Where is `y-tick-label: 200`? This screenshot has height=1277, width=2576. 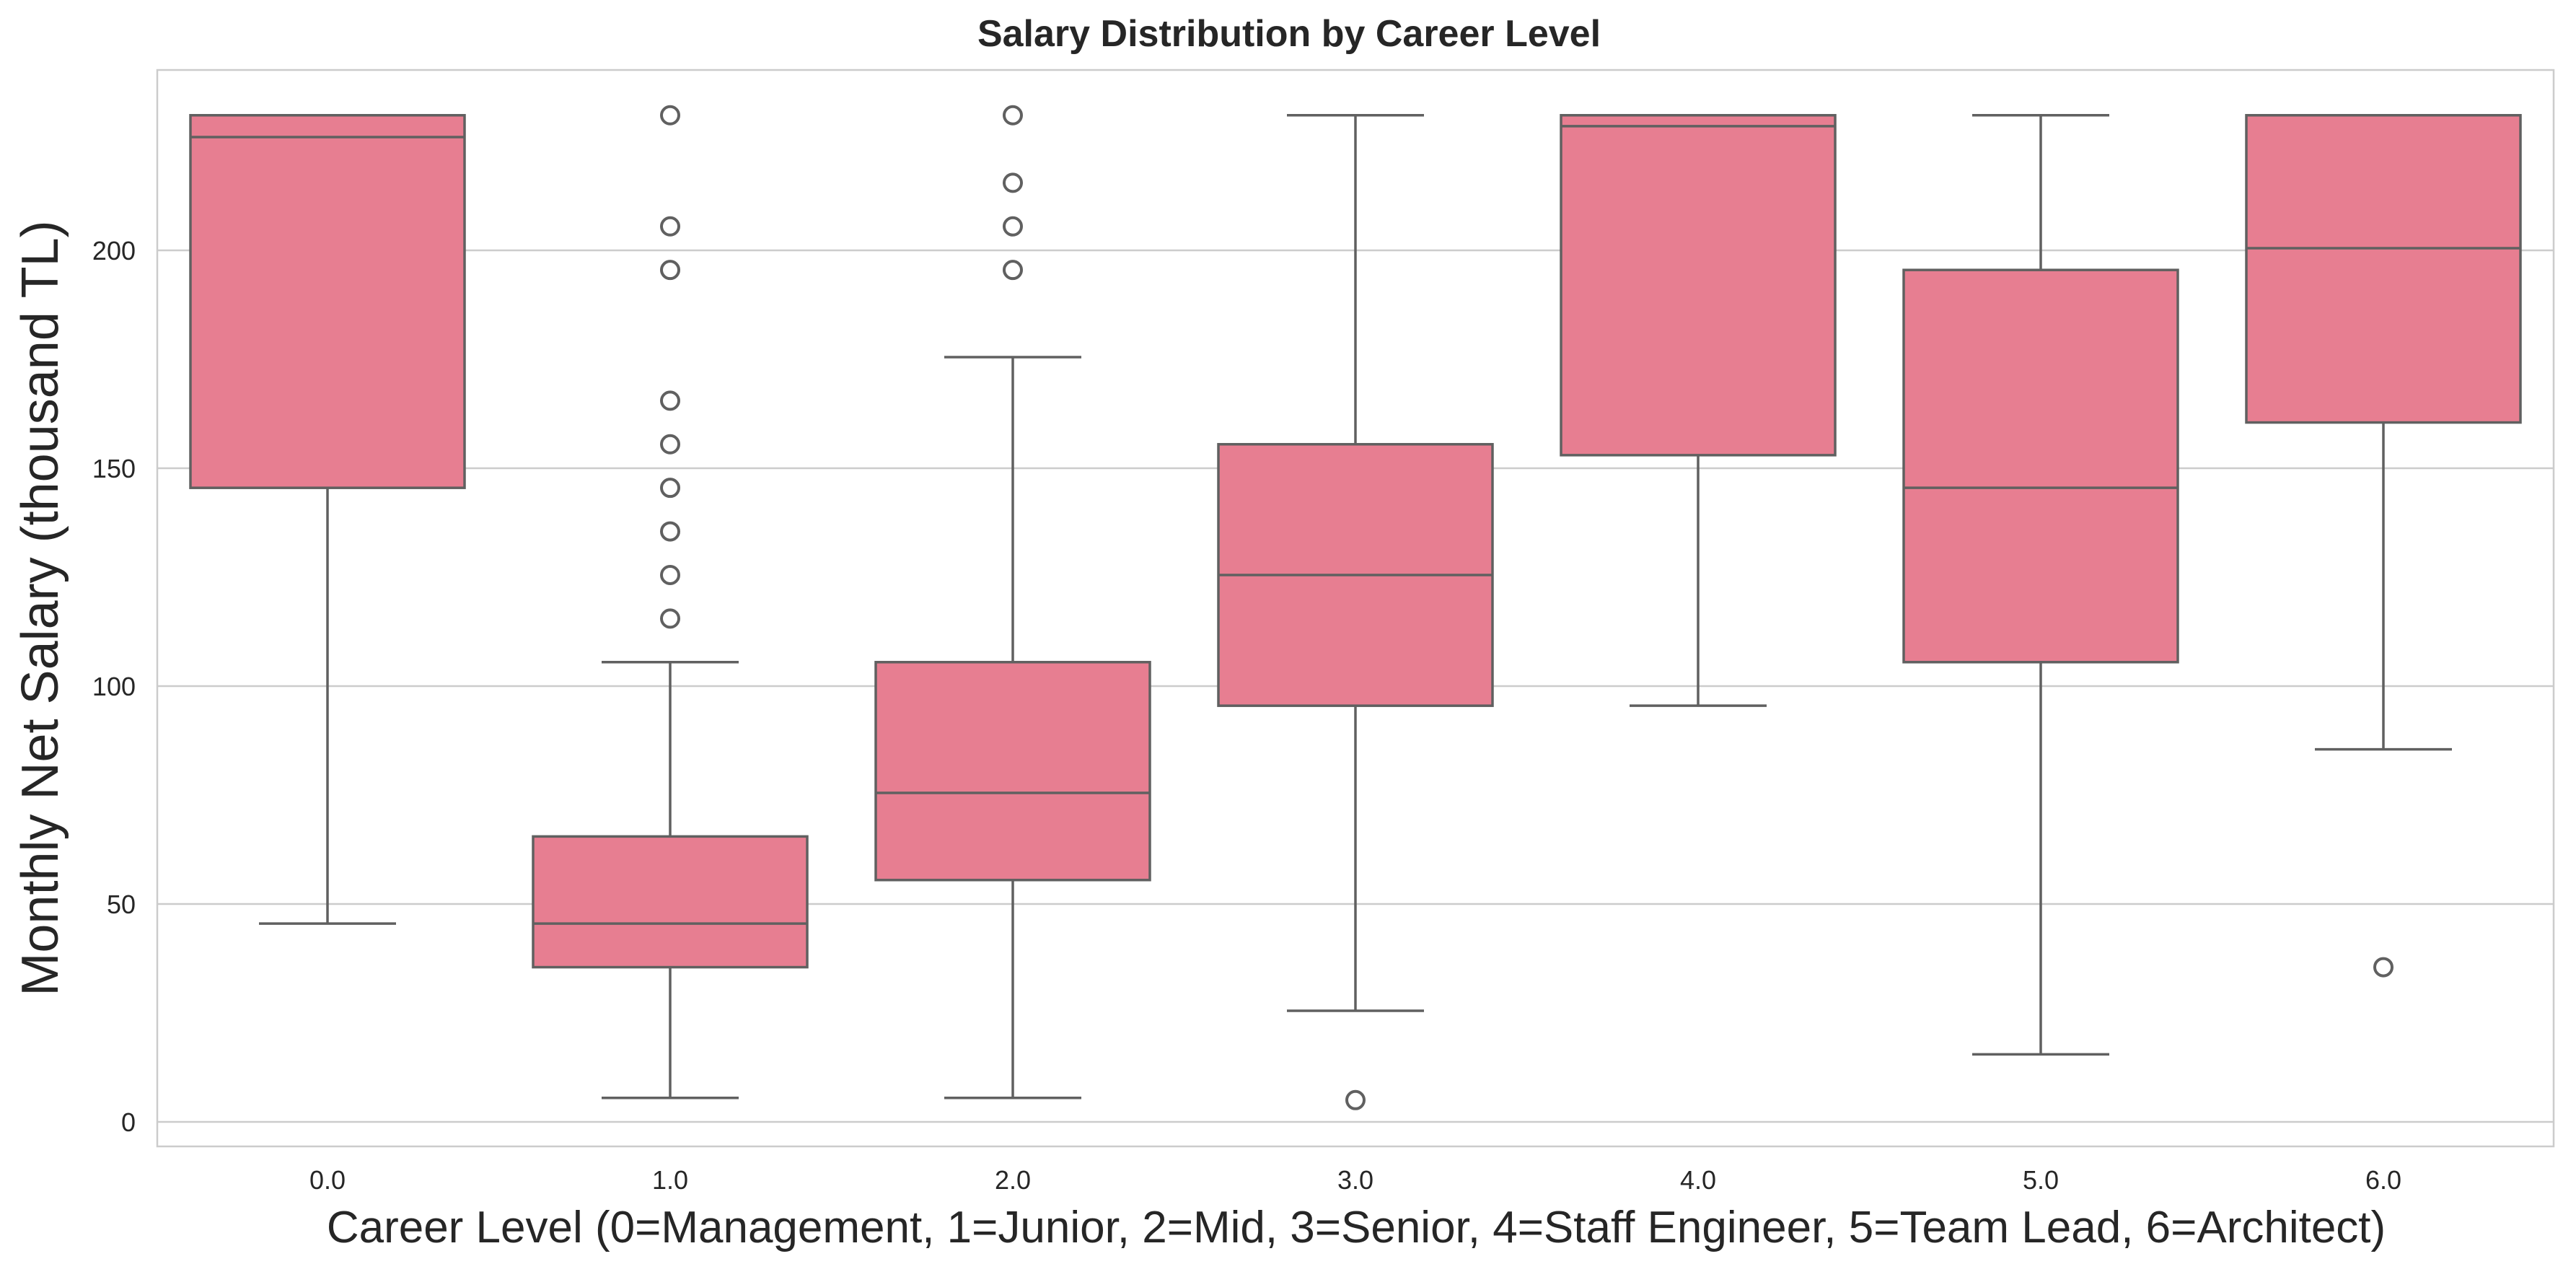
y-tick-label: 200 is located at coordinates (114, 251).